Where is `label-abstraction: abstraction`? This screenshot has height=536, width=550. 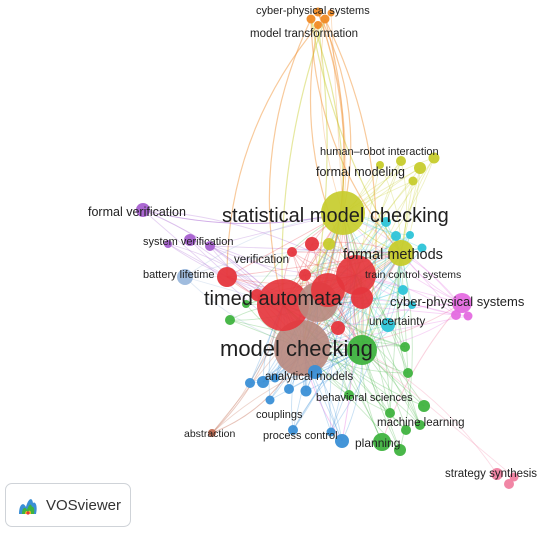 label-abstraction: abstraction is located at coordinates (210, 434).